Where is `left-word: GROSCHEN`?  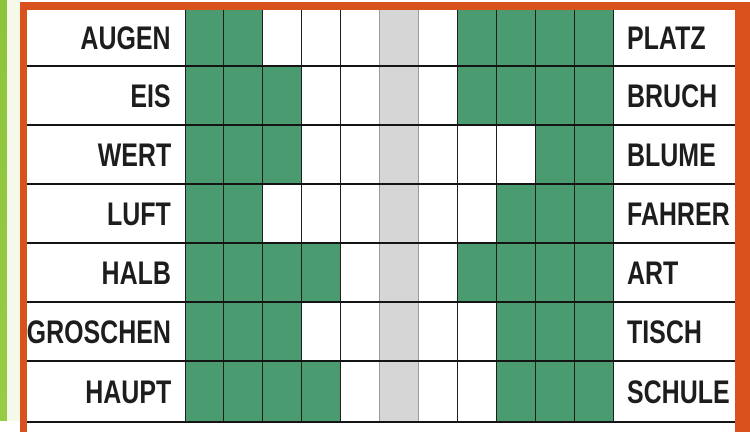 left-word: GROSCHEN is located at coordinates (106, 331).